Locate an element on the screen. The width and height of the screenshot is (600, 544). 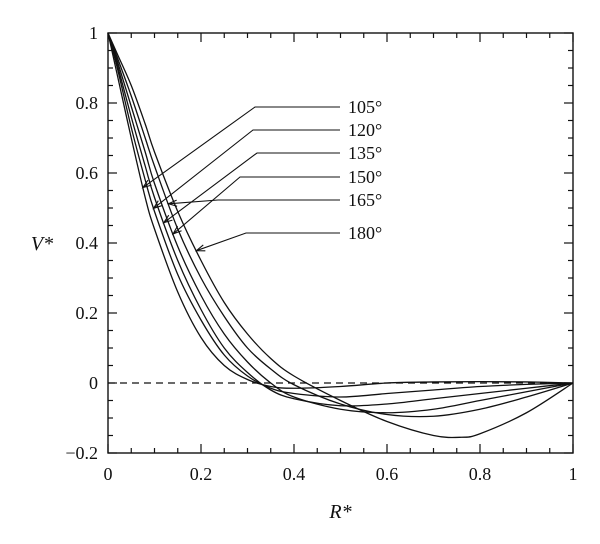
y-tick-label: 0 is located at coordinates (93, 383).